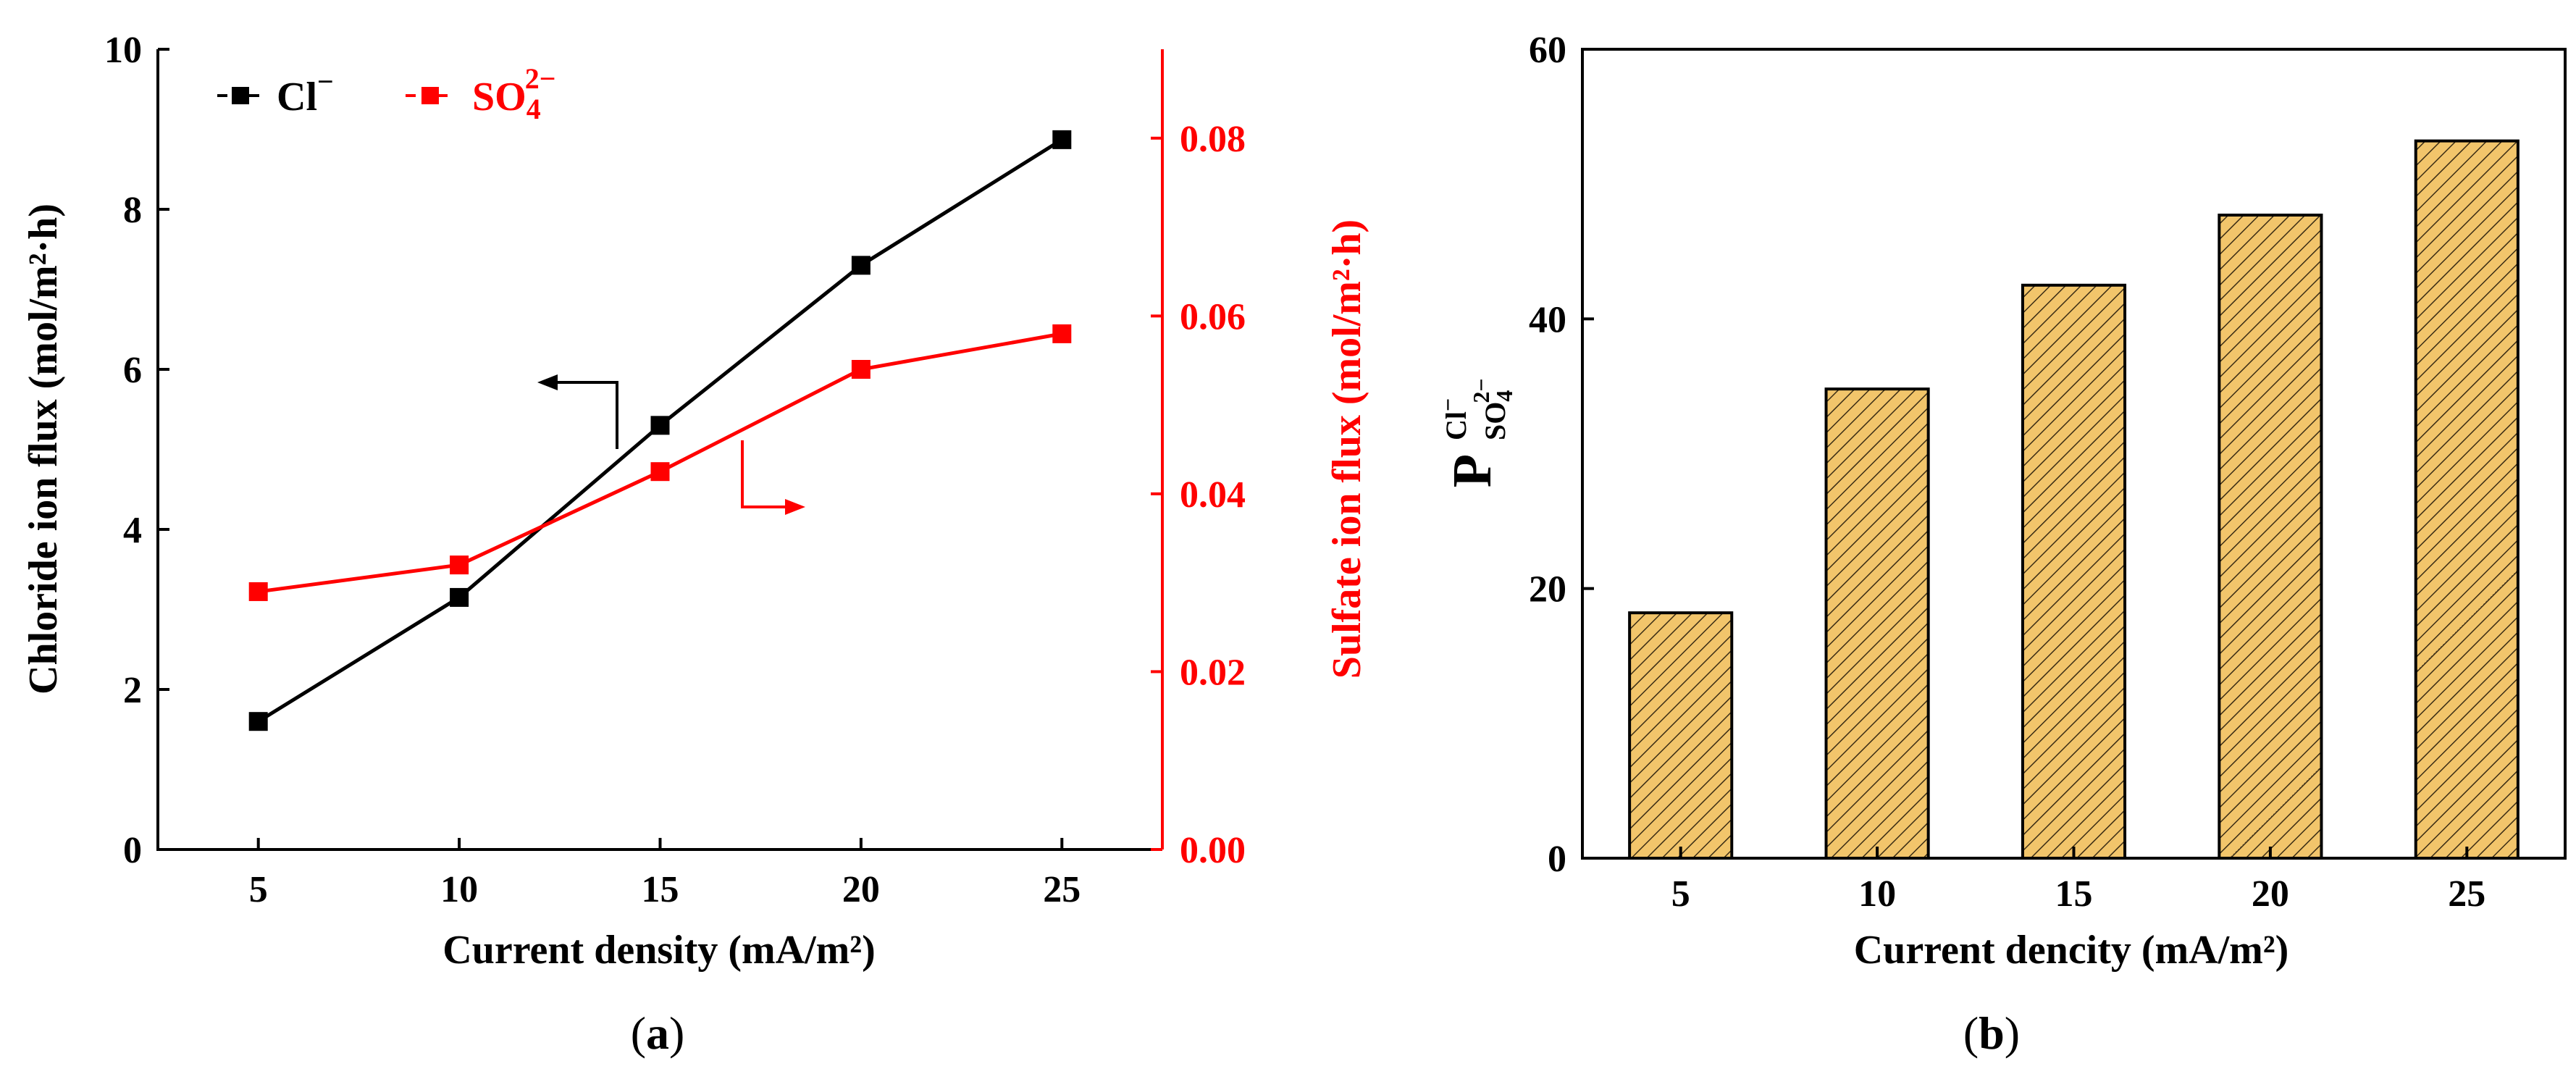 Image resolution: width=2576 pixels, height=1074 pixels. Describe the element at coordinates (1213, 850) in the screenshot. I see `right-tick-label: 0.00` at that location.